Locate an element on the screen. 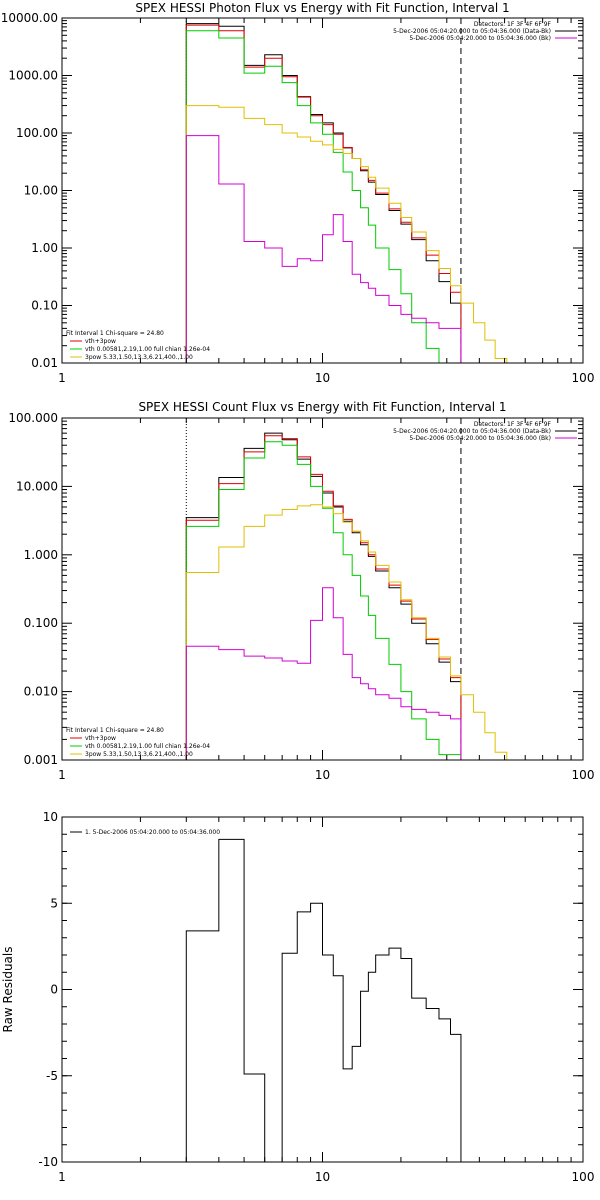 Image resolution: width=600 pixels, height=1200 pixels. y-tick-label: 1000.00 is located at coordinates (33, 76).